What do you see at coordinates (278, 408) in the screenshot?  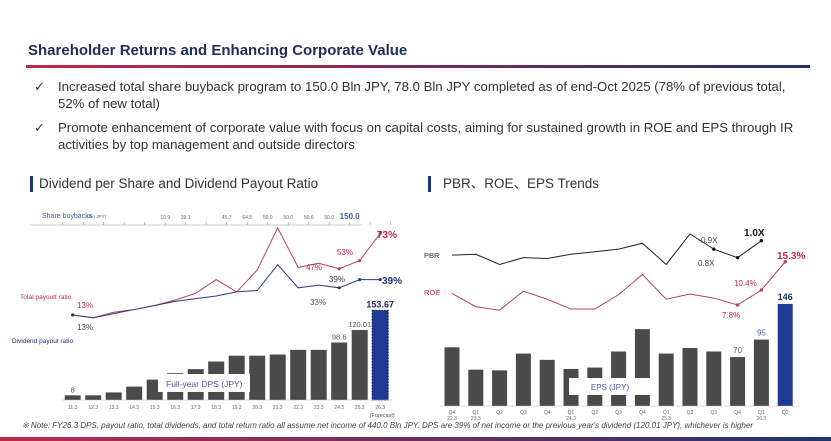 I see `x-tick-label: 21.3` at bounding box center [278, 408].